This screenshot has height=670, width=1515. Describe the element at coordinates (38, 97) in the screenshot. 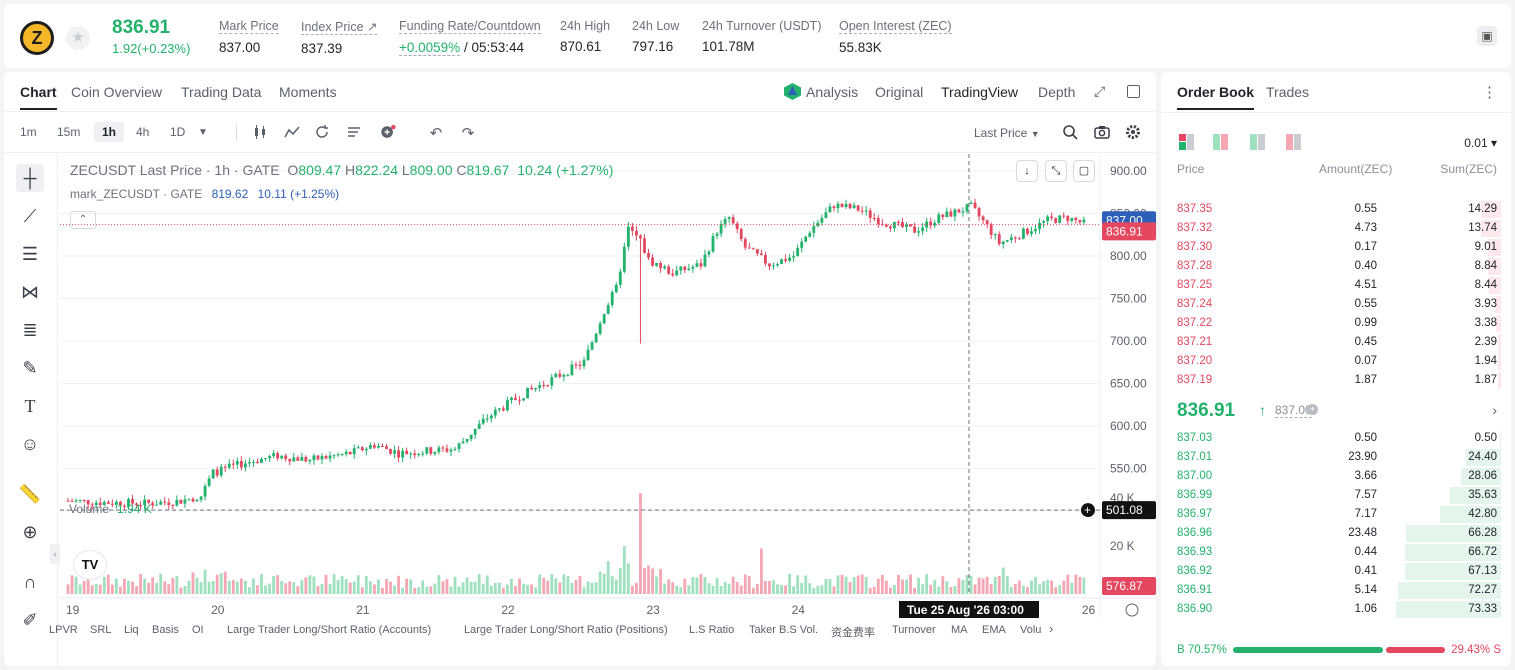

I see `tab-chart: Chart` at that location.